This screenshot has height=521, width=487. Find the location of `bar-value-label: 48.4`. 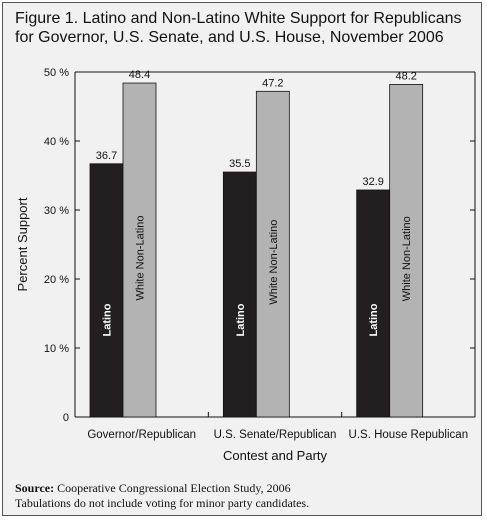

bar-value-label: 48.4 is located at coordinates (139, 75).